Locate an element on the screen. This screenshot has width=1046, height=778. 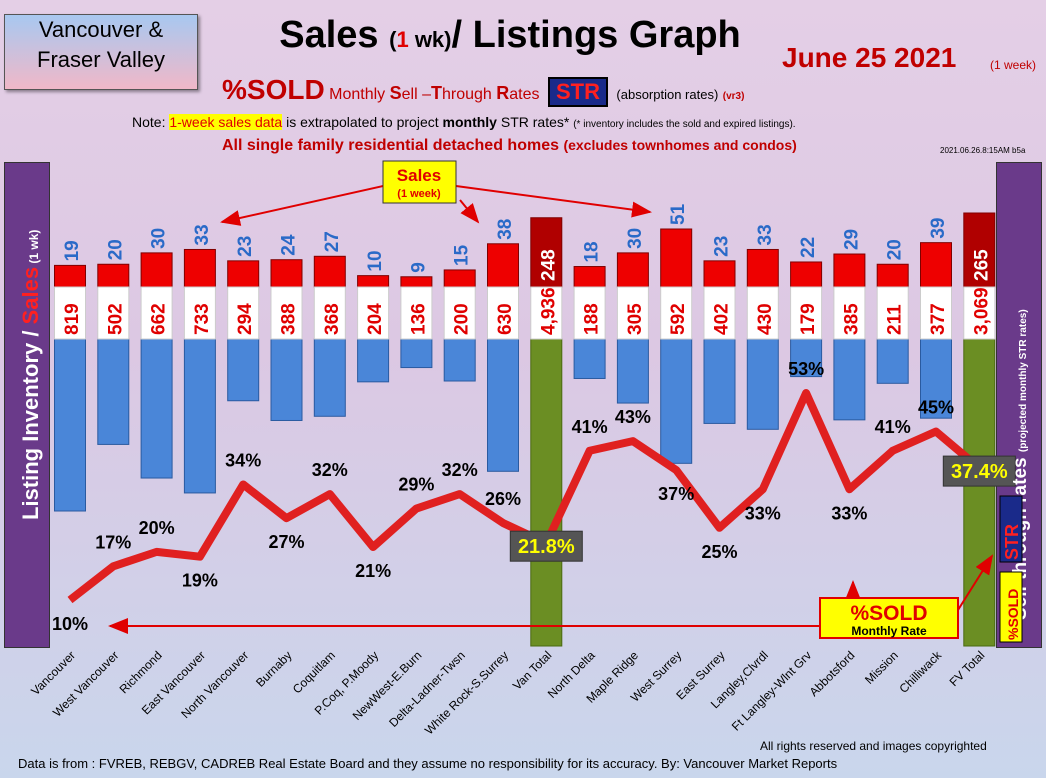
listing-value-label: 388 is located at coordinates (289, 319).